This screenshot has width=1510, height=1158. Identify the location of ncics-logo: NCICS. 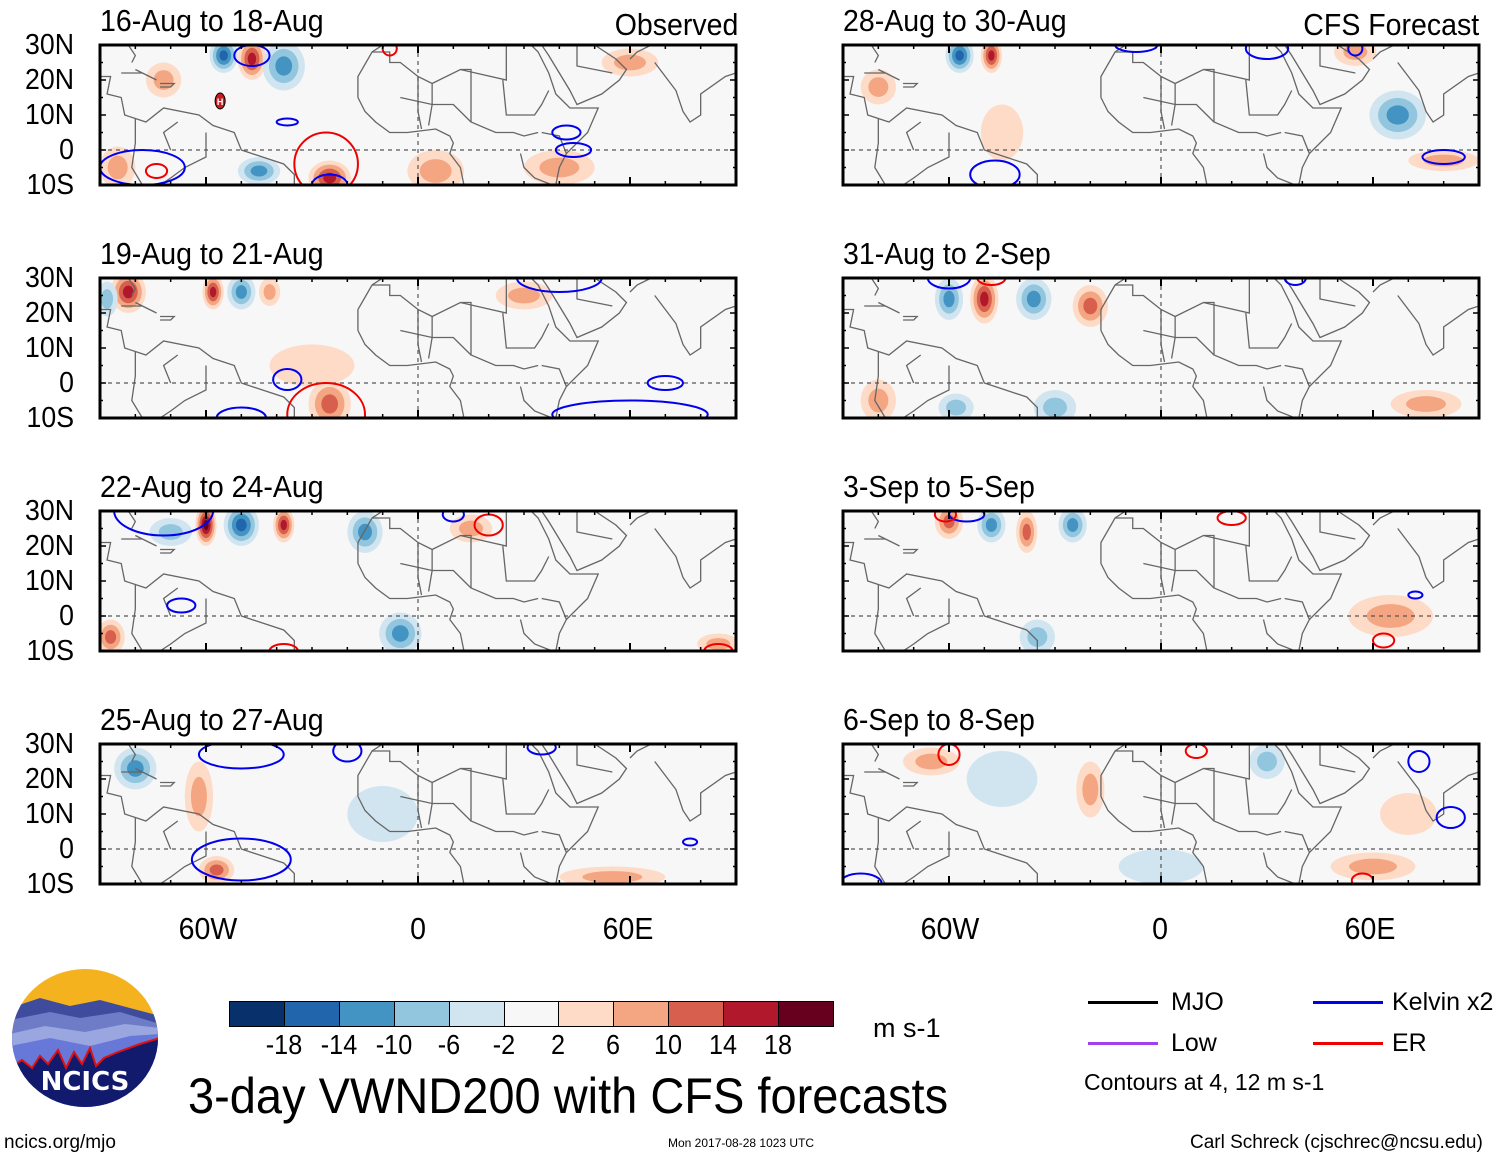
(85, 1038).